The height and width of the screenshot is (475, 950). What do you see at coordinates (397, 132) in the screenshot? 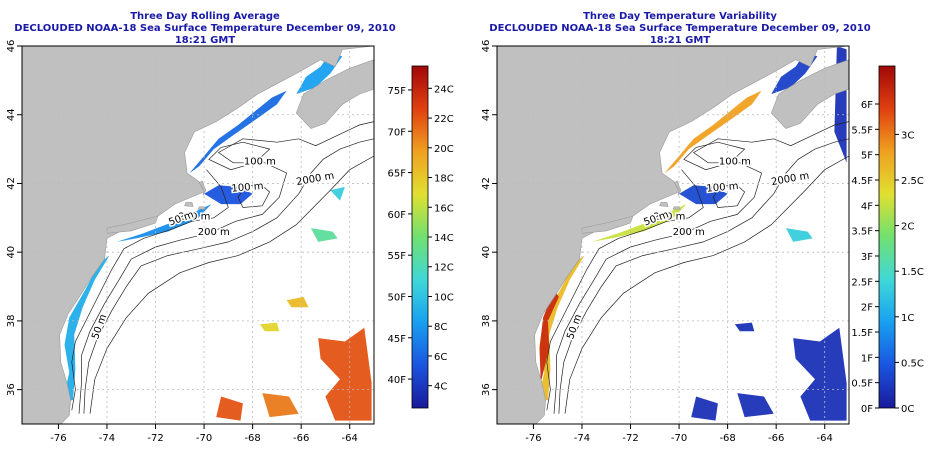
I see `colorbar-fahrenheit-label: 70F` at bounding box center [397, 132].